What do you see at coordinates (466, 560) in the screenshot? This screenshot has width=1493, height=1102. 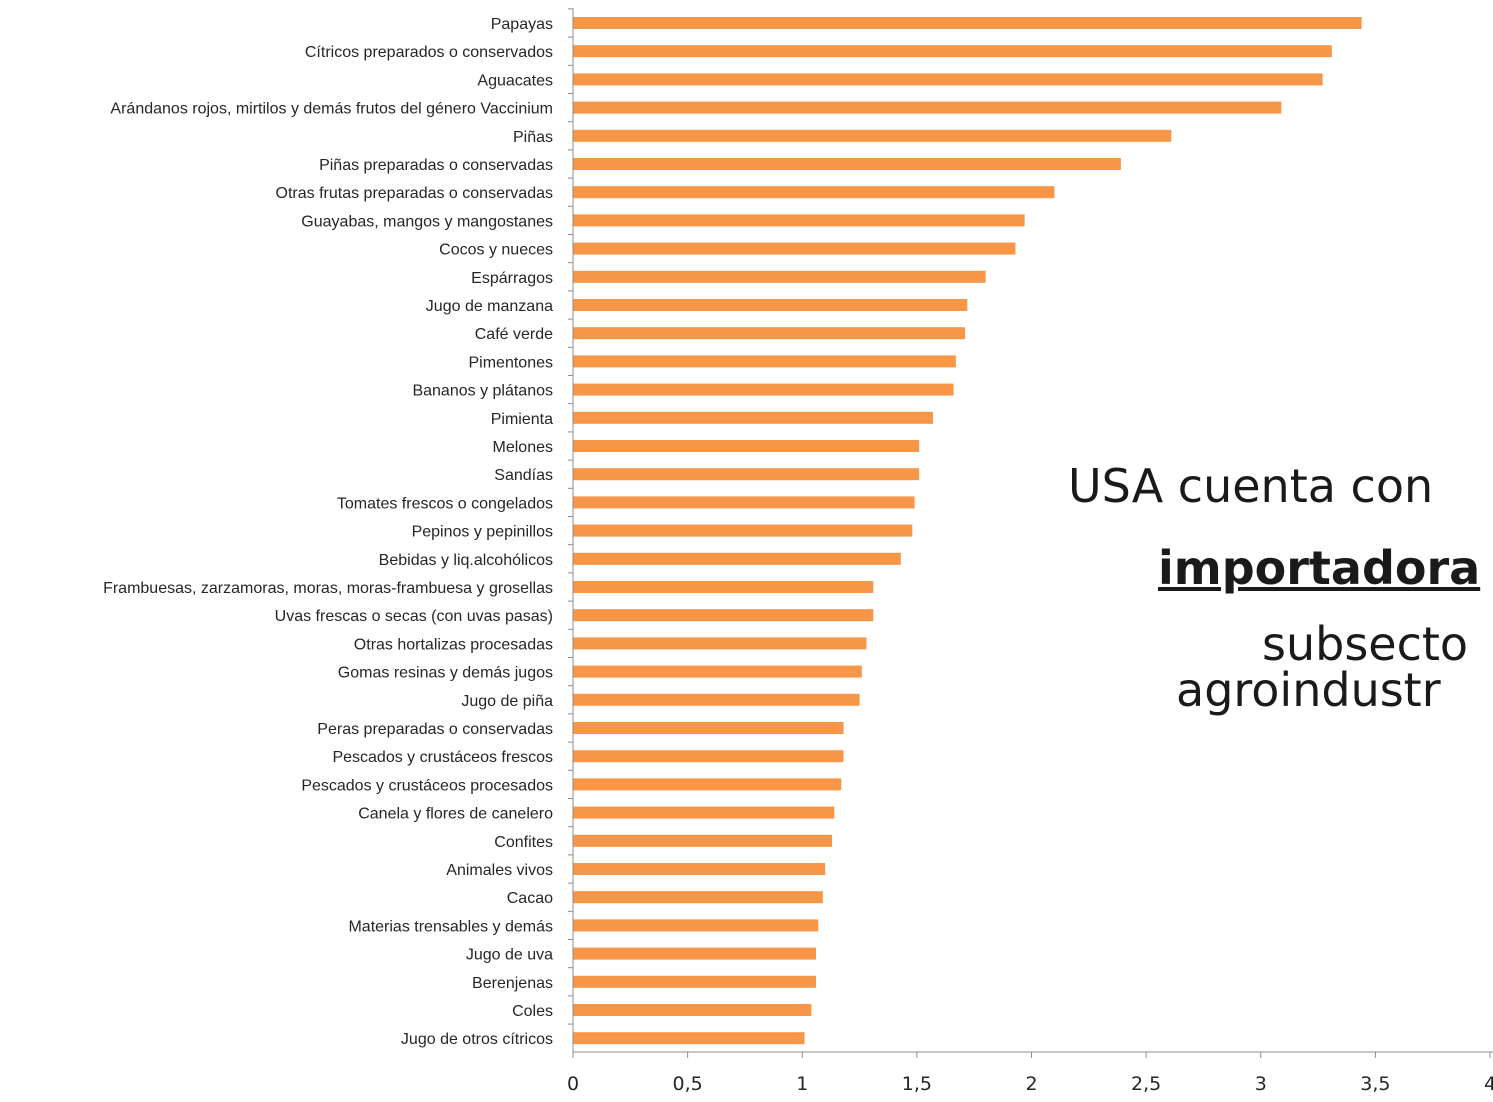 I see `category-label: Bebidas y liq.alcohólicos` at bounding box center [466, 560].